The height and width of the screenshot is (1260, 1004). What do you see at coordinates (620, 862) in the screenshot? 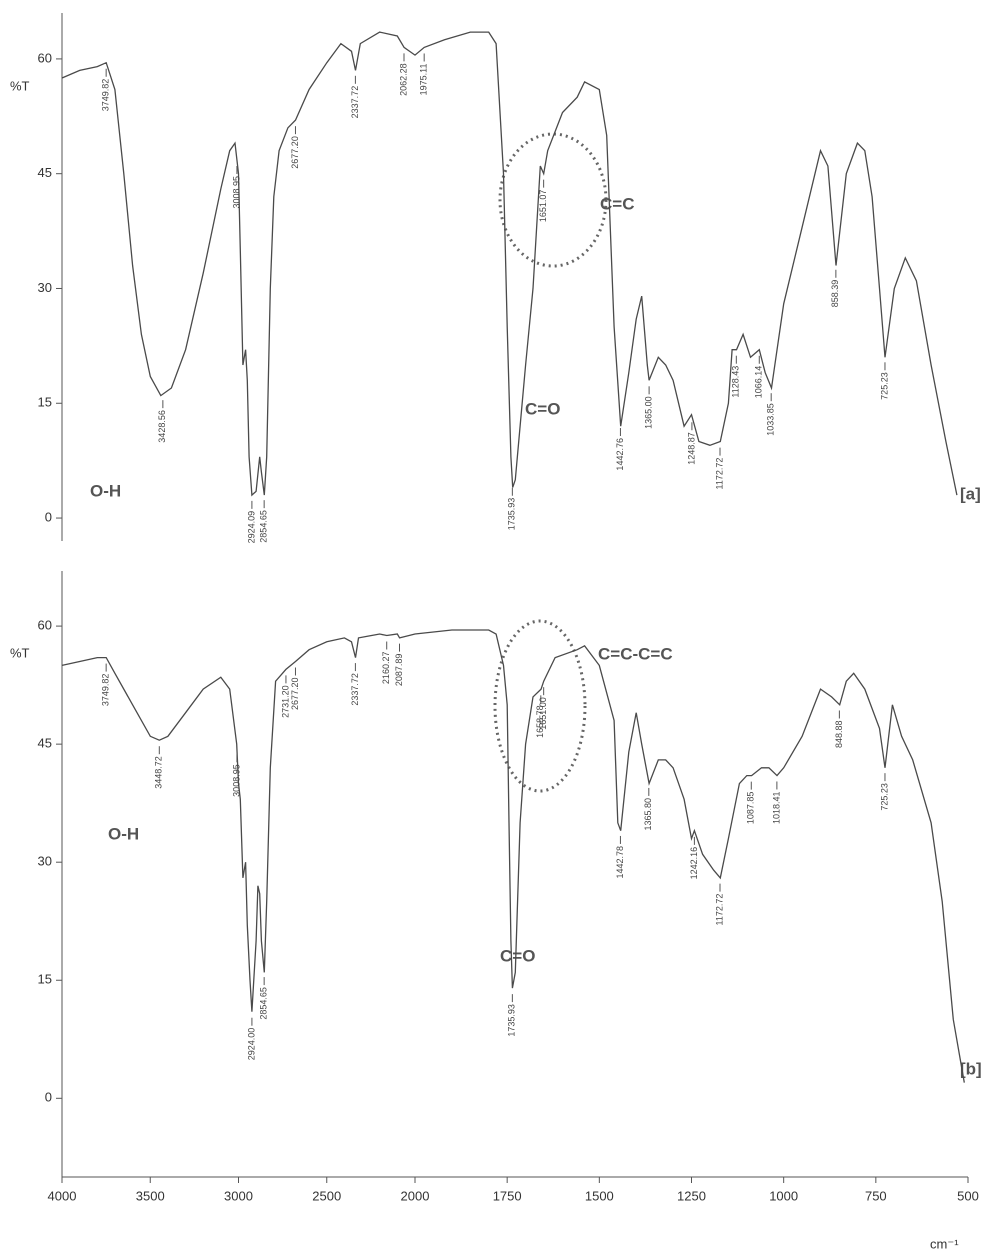
I see `peak-label: 1442.78` at bounding box center [620, 862].